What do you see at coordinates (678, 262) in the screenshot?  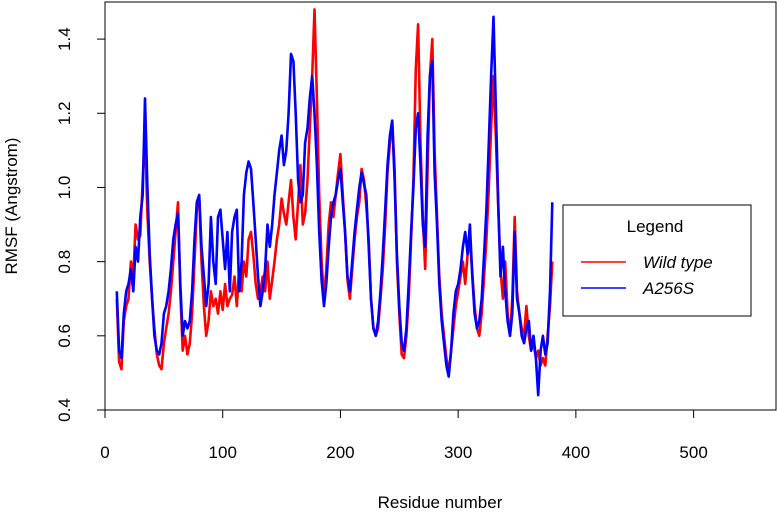 I see `legend-label: Wild type` at bounding box center [678, 262].